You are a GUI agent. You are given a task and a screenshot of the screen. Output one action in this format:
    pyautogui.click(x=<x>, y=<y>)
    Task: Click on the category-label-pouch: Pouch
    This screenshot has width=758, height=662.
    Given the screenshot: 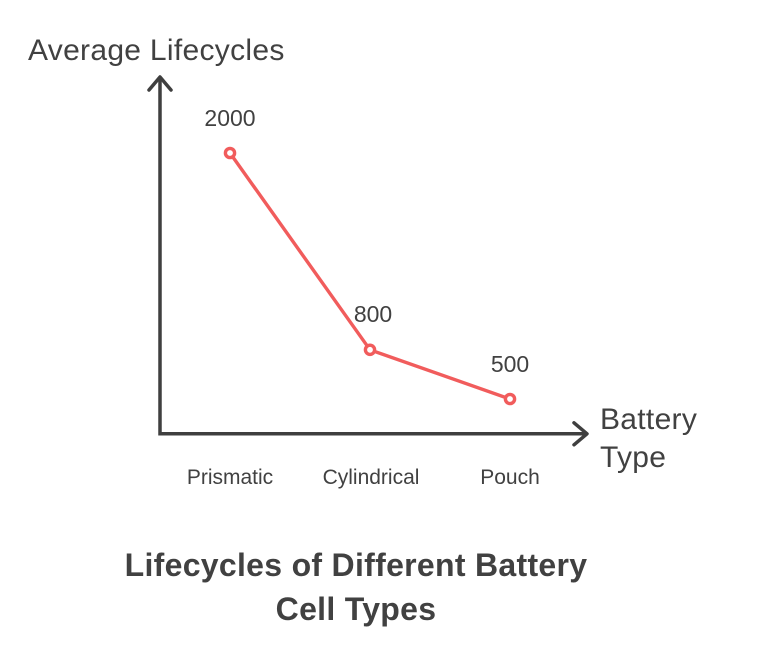 What is the action you would take?
    pyautogui.click(x=510, y=477)
    